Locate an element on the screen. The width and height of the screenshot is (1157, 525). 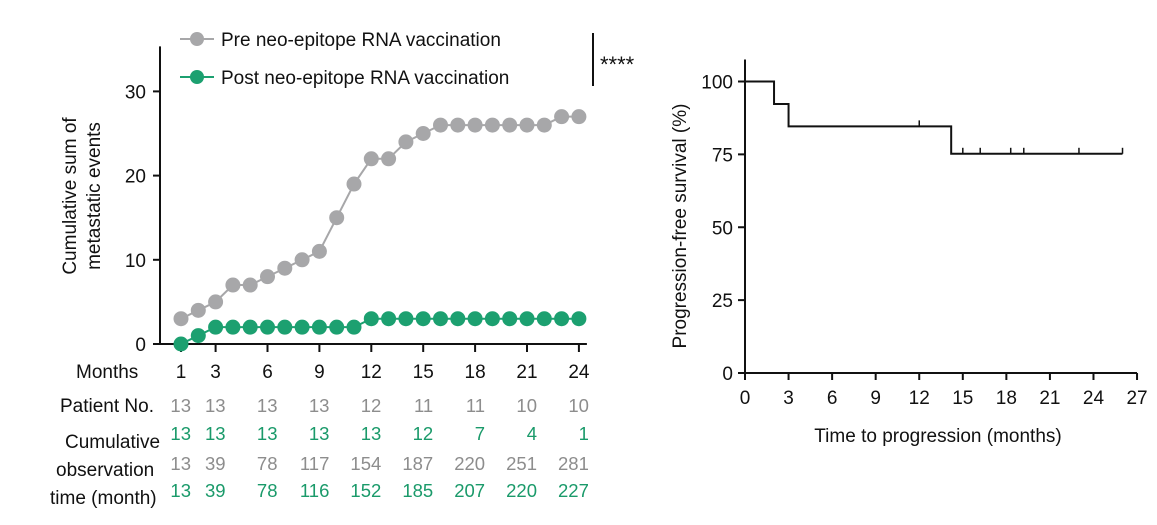
left-x-tick-label: 6 is located at coordinates (267, 372).